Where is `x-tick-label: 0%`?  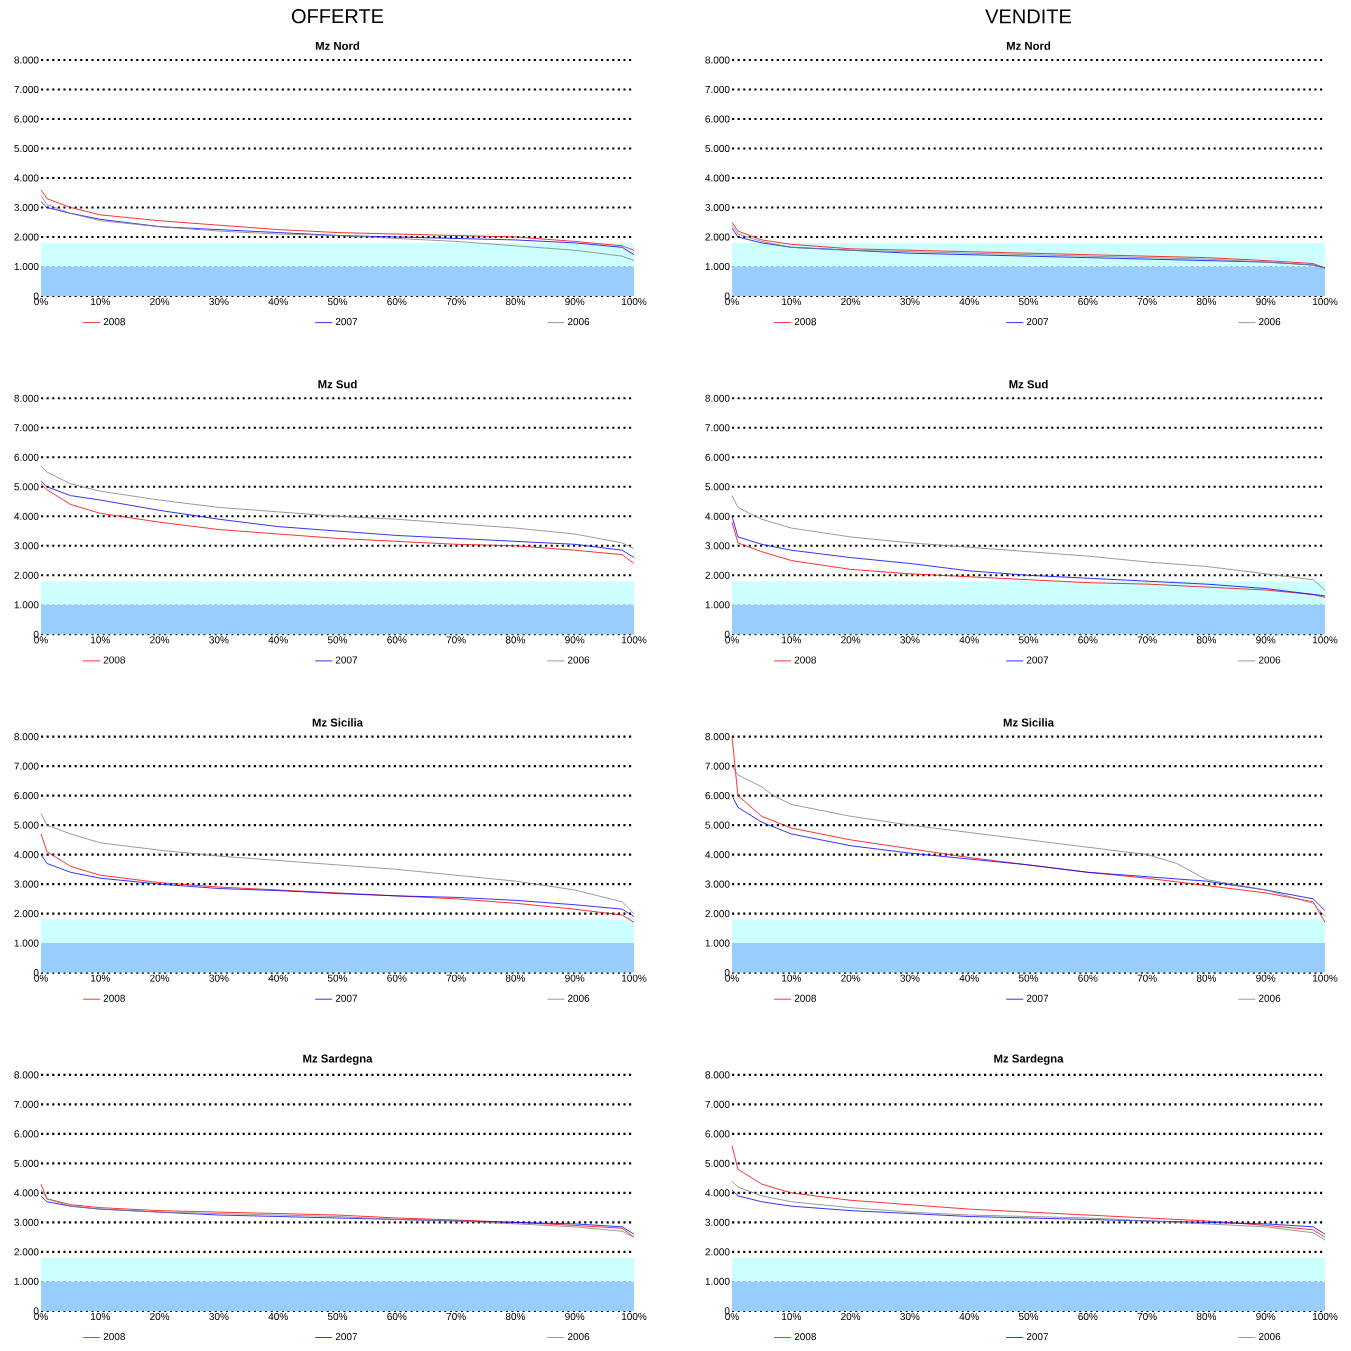 x-tick-label: 0% is located at coordinates (41, 302).